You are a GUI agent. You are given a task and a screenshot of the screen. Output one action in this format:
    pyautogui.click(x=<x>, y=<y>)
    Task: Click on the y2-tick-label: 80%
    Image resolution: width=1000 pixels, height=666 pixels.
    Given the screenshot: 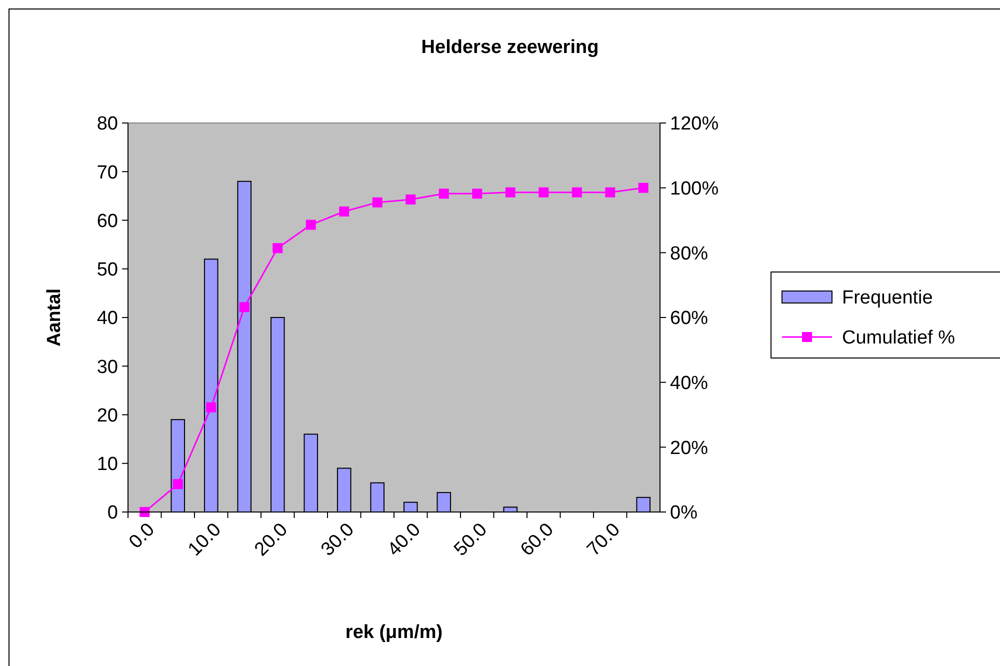 What is the action you would take?
    pyautogui.click(x=689, y=253)
    